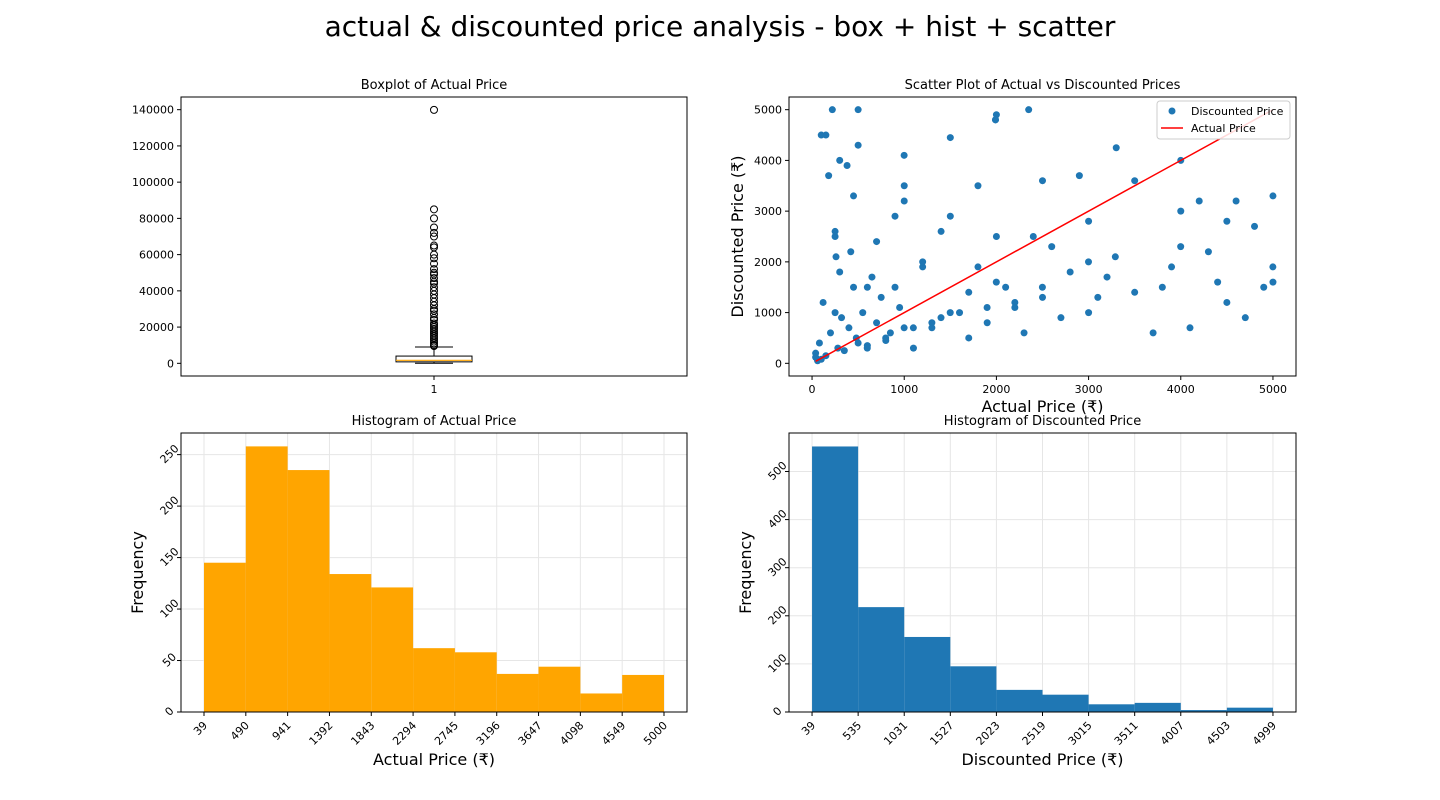 The image size is (1440, 800). What do you see at coordinates (778, 471) in the screenshot?
I see `y-tick-label: 500` at bounding box center [778, 471].